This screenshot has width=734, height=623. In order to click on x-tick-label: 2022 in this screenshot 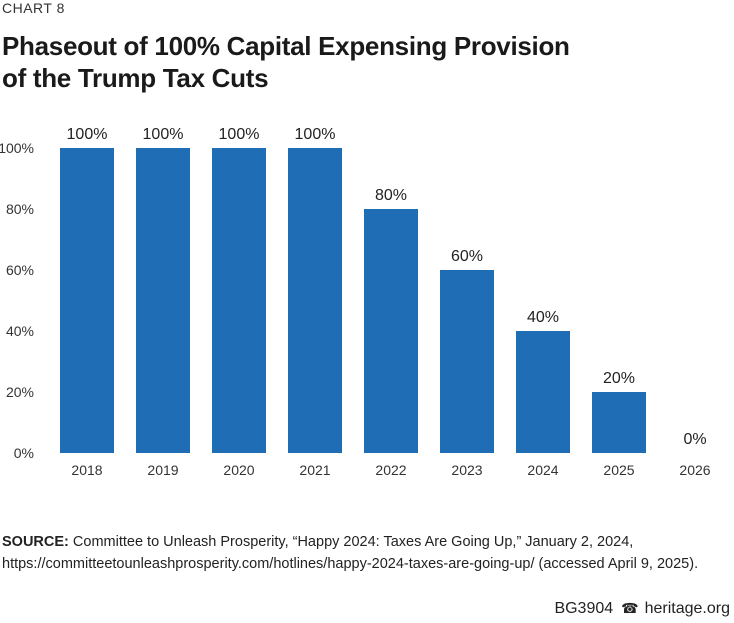, I will do `click(390, 470)`.